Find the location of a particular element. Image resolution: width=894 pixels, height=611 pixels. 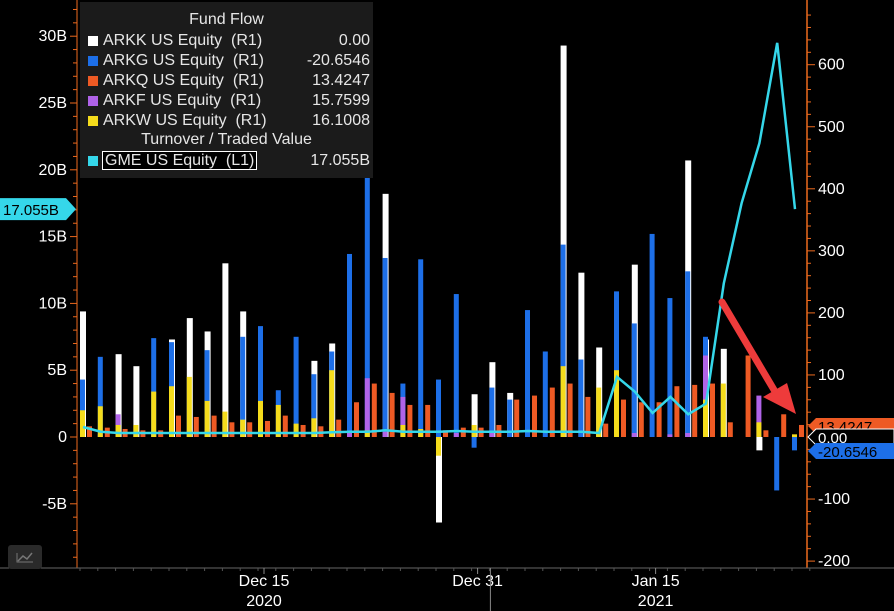

legend-item-arkq: ARKQ US Equity (R1) 13.4247 is located at coordinates (229, 81).